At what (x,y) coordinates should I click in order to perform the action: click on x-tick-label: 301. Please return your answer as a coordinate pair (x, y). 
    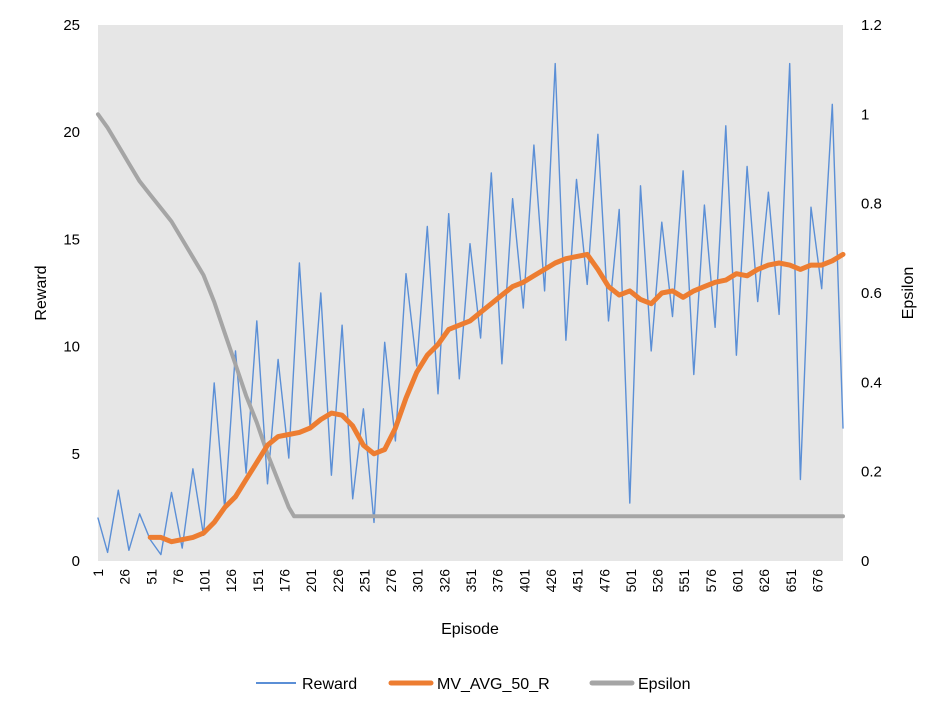
    Looking at the image, I should click on (418, 581).